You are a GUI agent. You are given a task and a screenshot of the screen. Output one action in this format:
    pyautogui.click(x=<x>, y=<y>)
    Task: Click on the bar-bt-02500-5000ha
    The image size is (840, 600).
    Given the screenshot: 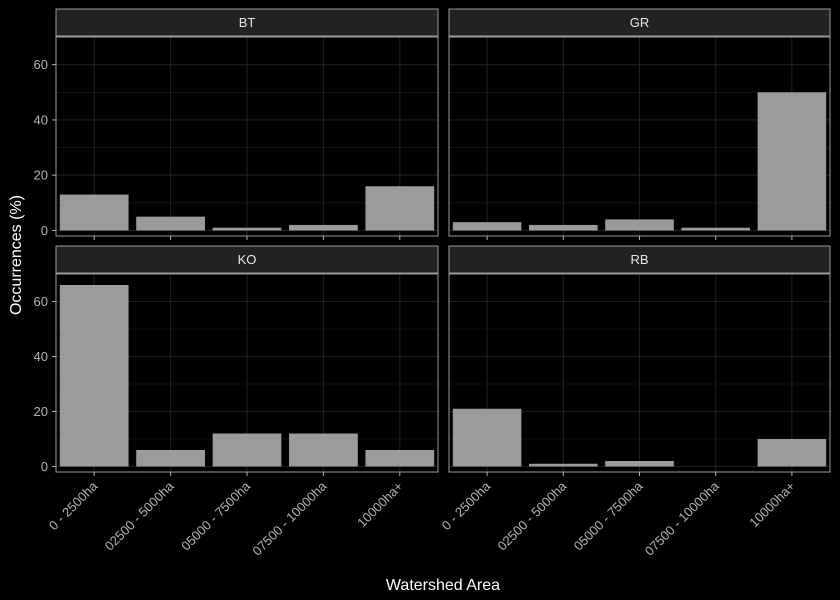 What is the action you would take?
    pyautogui.click(x=170, y=223)
    